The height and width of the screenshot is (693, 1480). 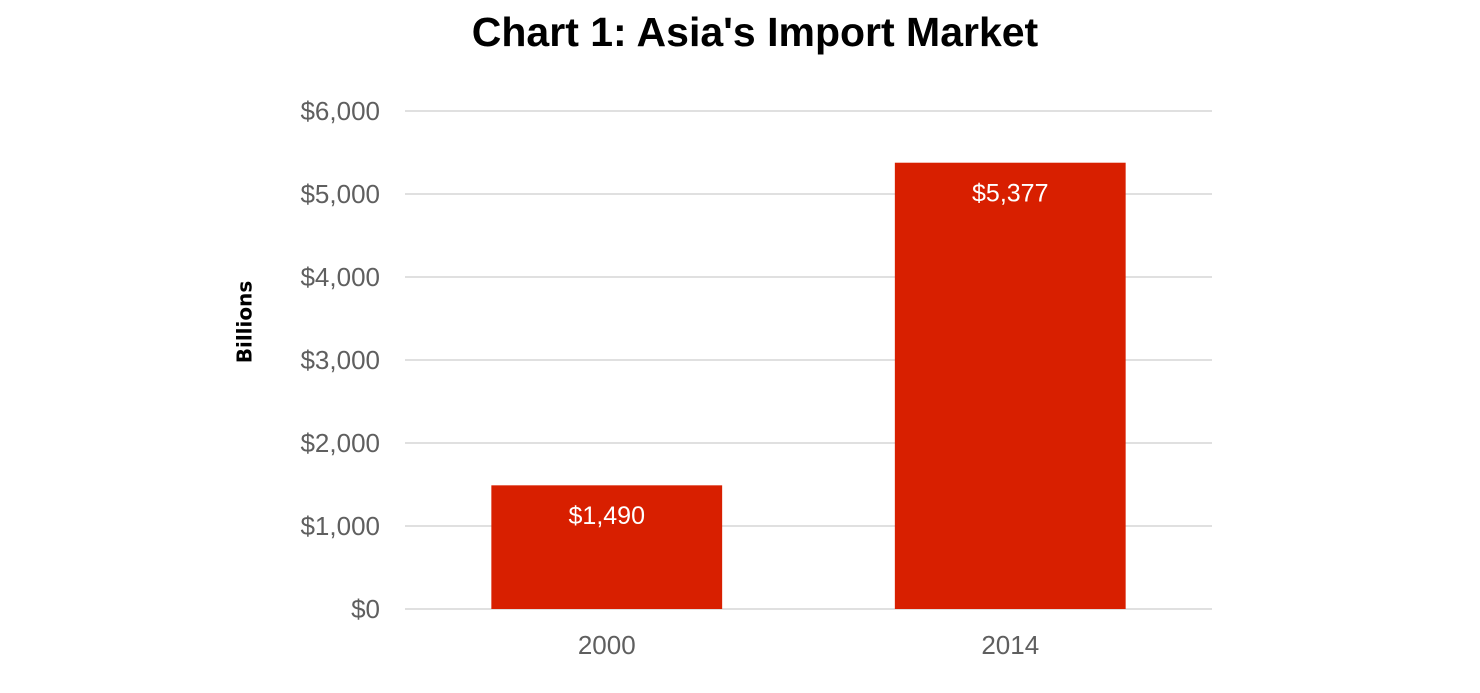 I want to click on value-label: $5,377, so click(x=1010, y=193).